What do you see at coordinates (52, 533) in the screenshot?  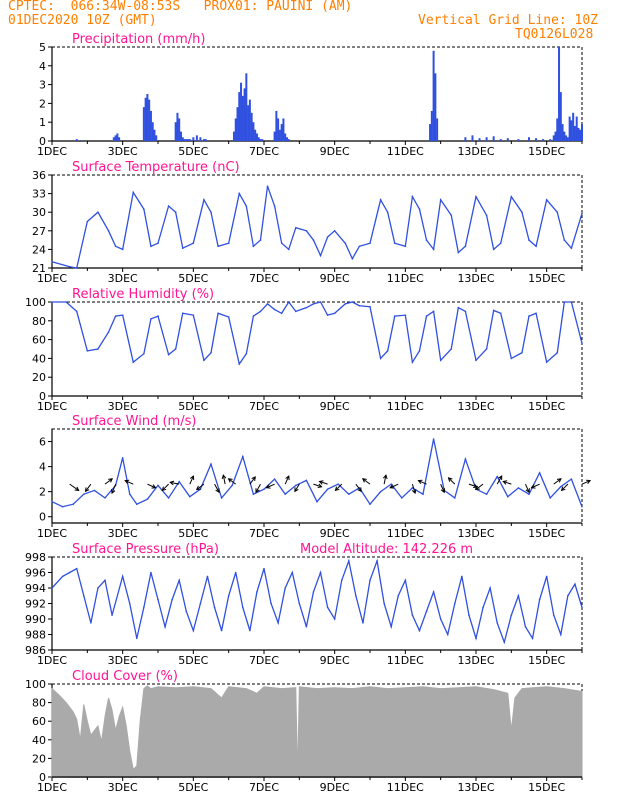 I see `wind-xtick-label: 1DEC` at bounding box center [52, 533].